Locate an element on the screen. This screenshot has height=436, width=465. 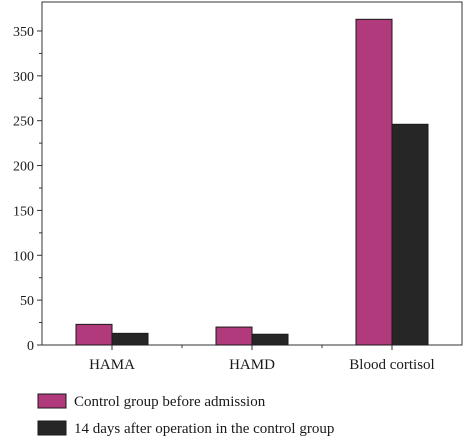
x-category-label: HAMD is located at coordinates (252, 365).